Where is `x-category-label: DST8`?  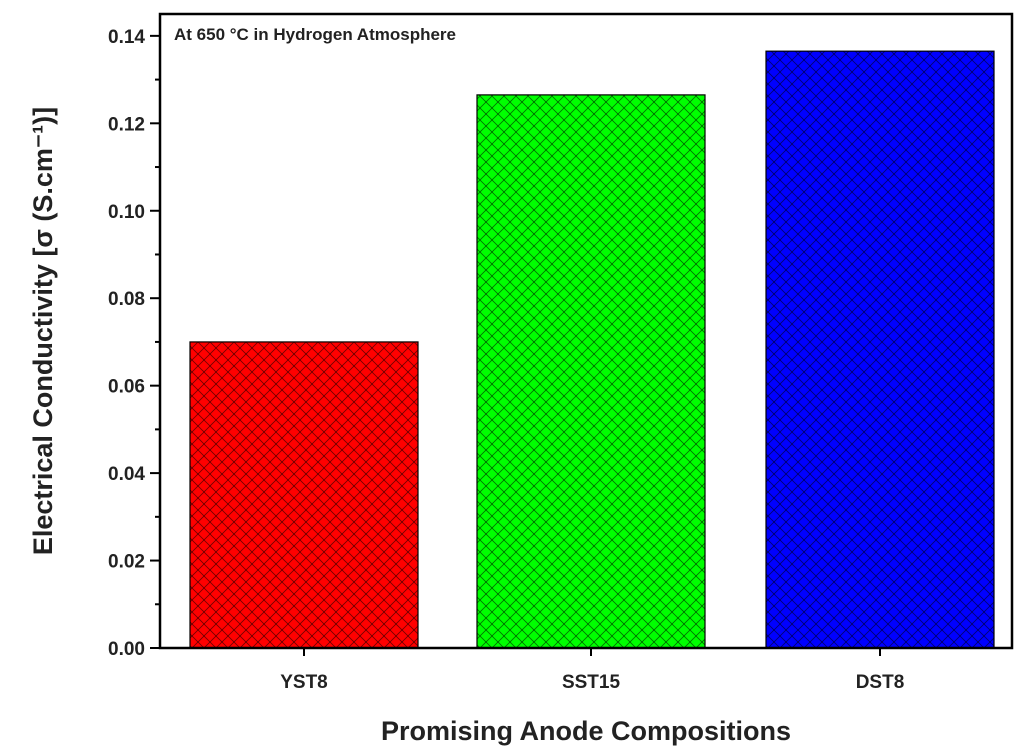 x-category-label: DST8 is located at coordinates (880, 682).